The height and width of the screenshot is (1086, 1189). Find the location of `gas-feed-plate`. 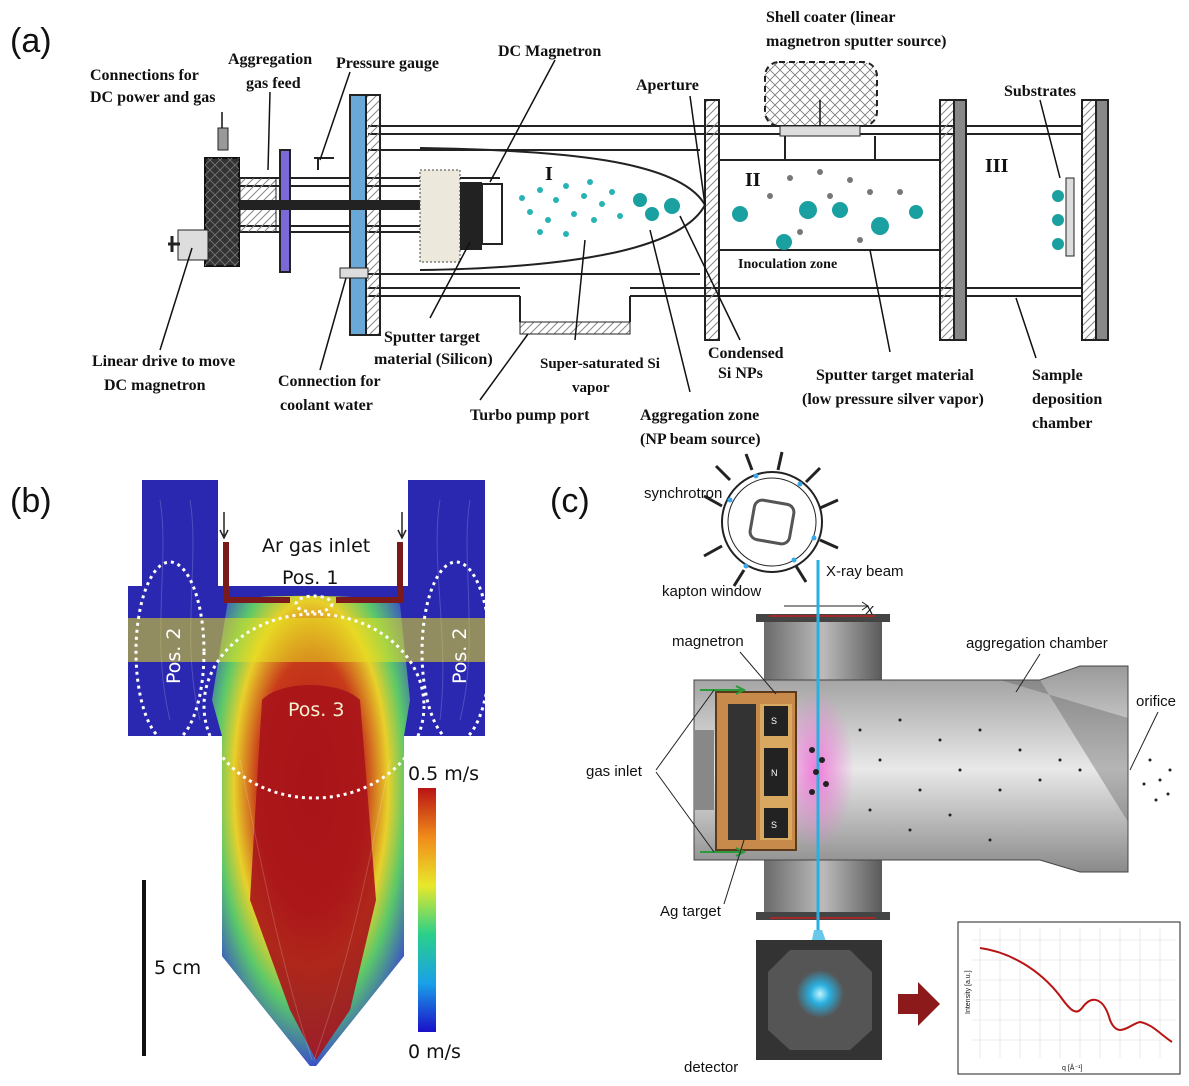

gas-feed-plate is located at coordinates (285, 211).